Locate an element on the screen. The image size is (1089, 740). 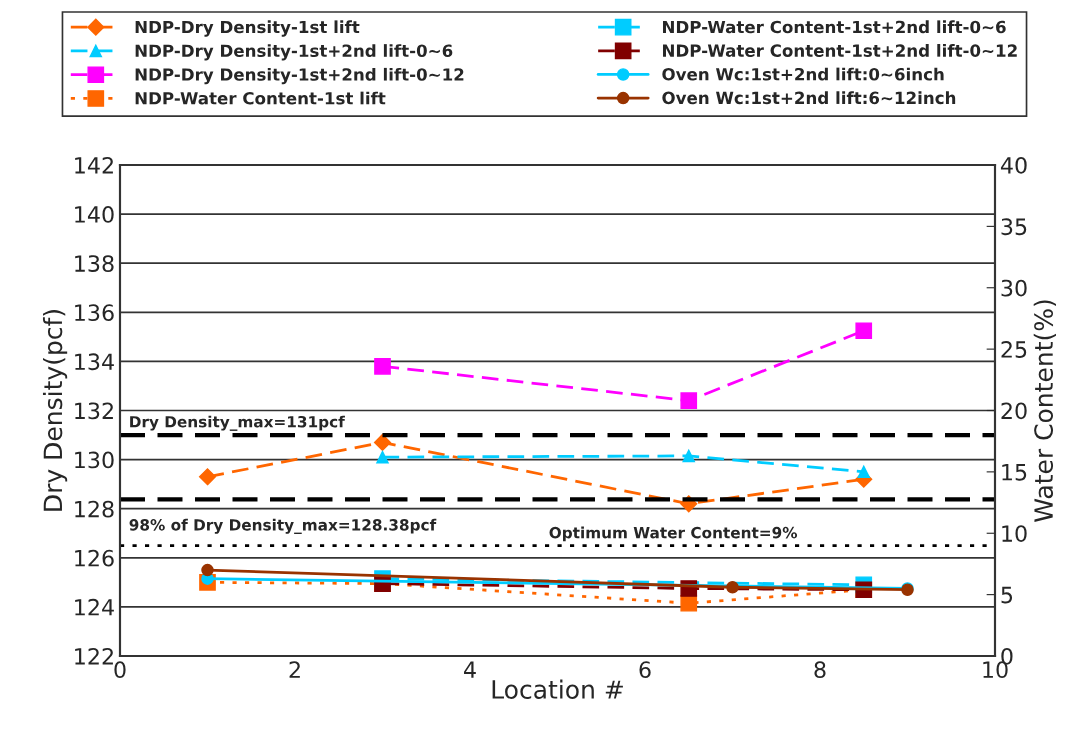
y2-tick-label: 10 is located at coordinates (1014, 534).